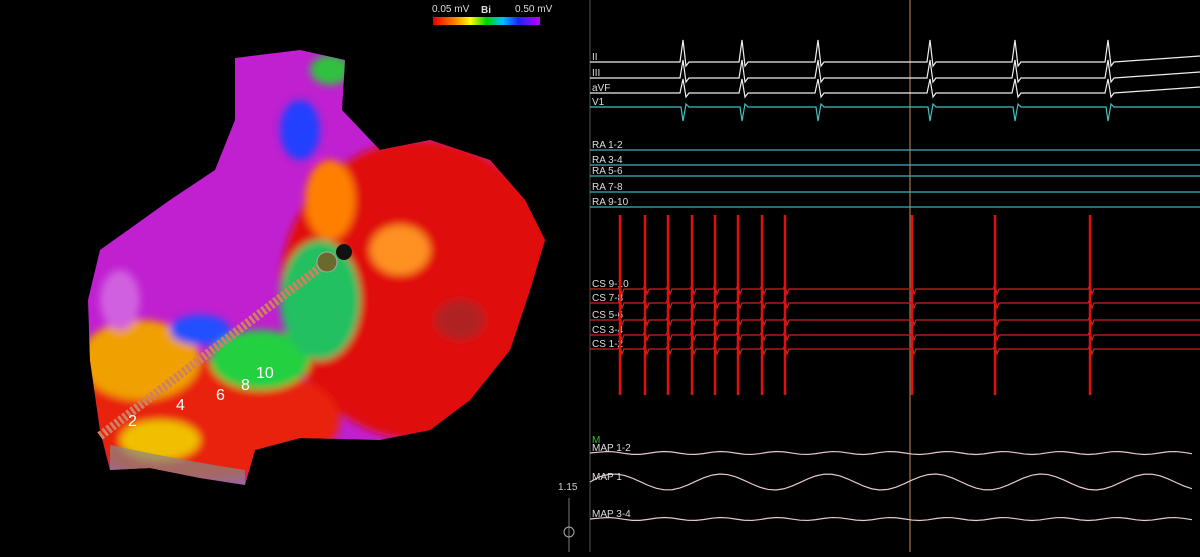 The width and height of the screenshot is (1200, 557). What do you see at coordinates (534, 9) in the screenshot?
I see `colorbar-max: 0.50 mV` at bounding box center [534, 9].